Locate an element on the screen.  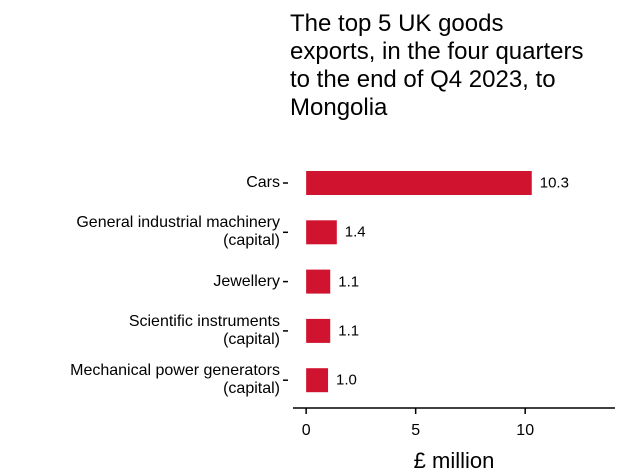
y-tick-label: Jewellery is located at coordinates (246, 281).